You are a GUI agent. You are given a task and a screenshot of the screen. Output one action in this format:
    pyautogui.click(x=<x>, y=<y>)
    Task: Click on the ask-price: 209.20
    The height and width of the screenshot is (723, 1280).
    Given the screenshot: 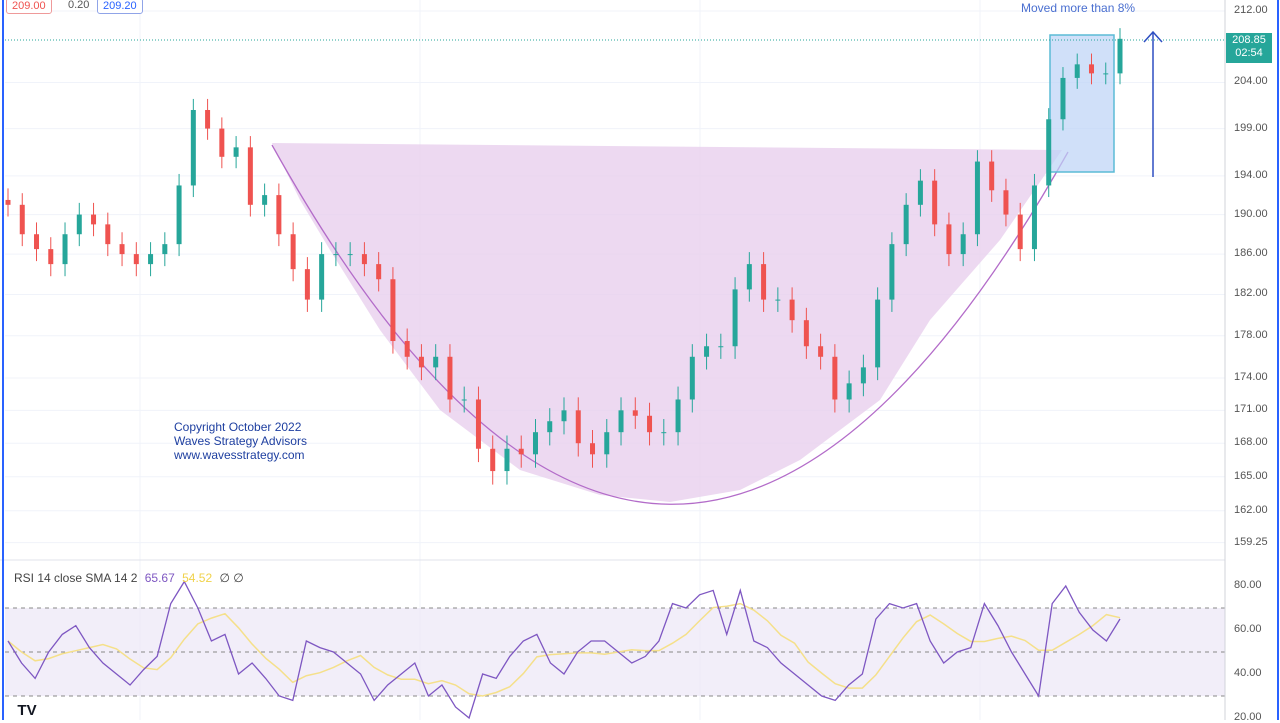 What is the action you would take?
    pyautogui.click(x=120, y=7)
    